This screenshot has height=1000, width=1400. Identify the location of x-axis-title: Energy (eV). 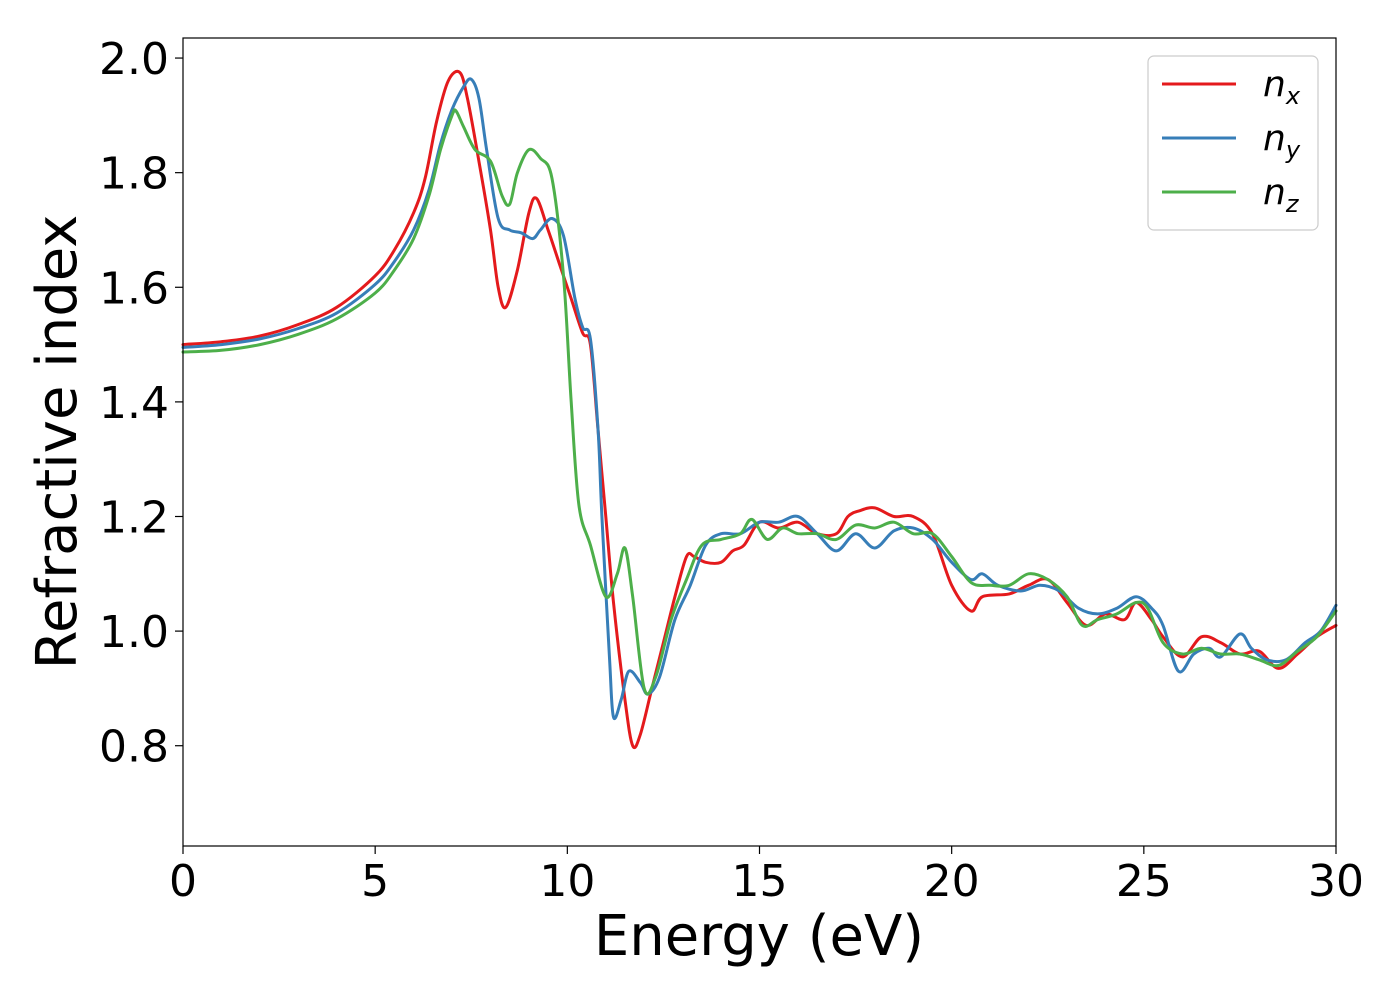
(759, 936).